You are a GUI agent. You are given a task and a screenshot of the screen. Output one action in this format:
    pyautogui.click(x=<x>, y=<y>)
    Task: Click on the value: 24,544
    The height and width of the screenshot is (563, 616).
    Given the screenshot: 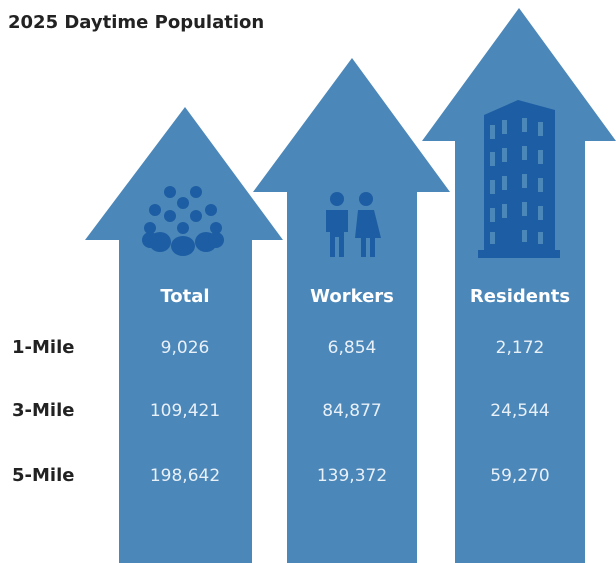 What is the action you would take?
    pyautogui.click(x=519, y=411)
    